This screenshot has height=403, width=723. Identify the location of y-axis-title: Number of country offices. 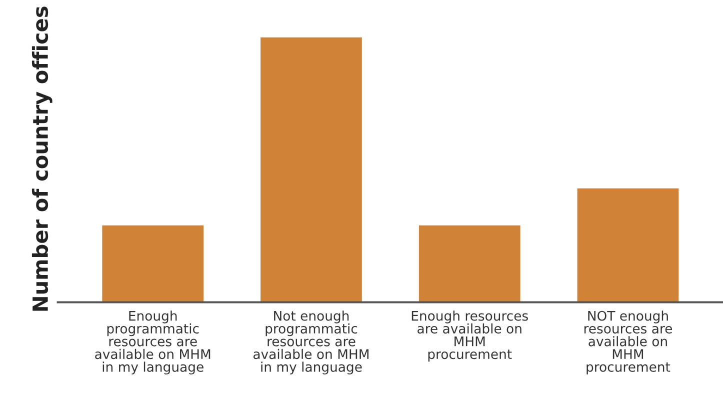
(42, 158).